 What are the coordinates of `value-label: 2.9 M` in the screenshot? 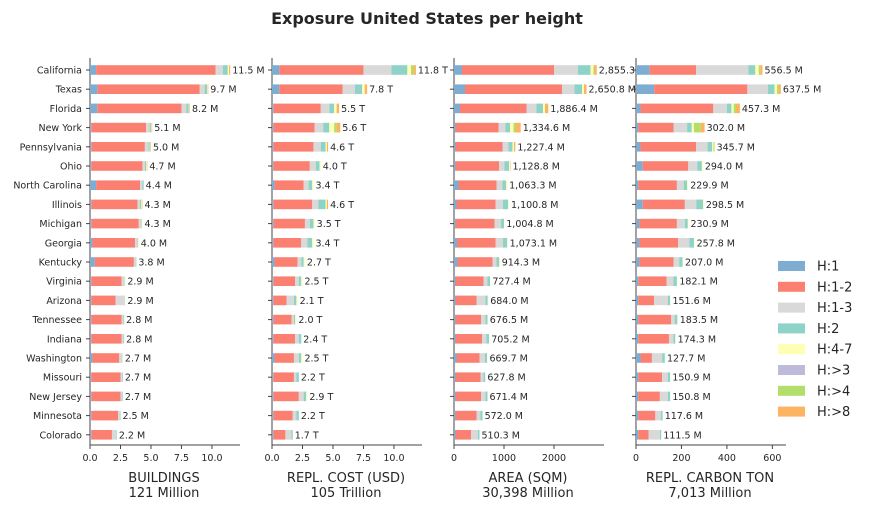 It's located at (140, 301).